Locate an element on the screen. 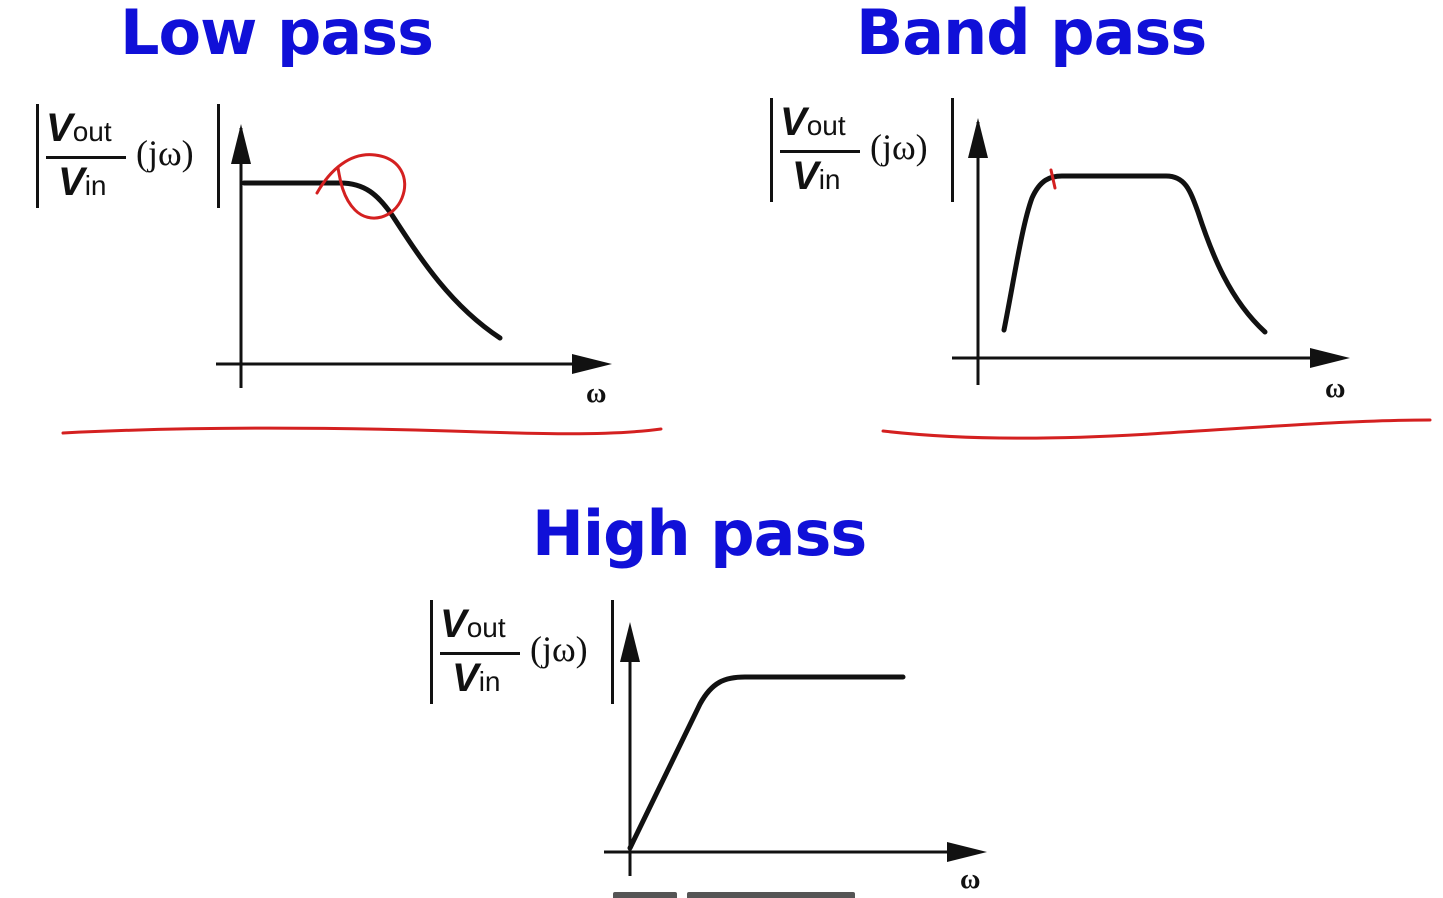 Image resolution: width=1443 pixels, height=898 pixels. bandpass-response-curve is located at coordinates (1134, 254).